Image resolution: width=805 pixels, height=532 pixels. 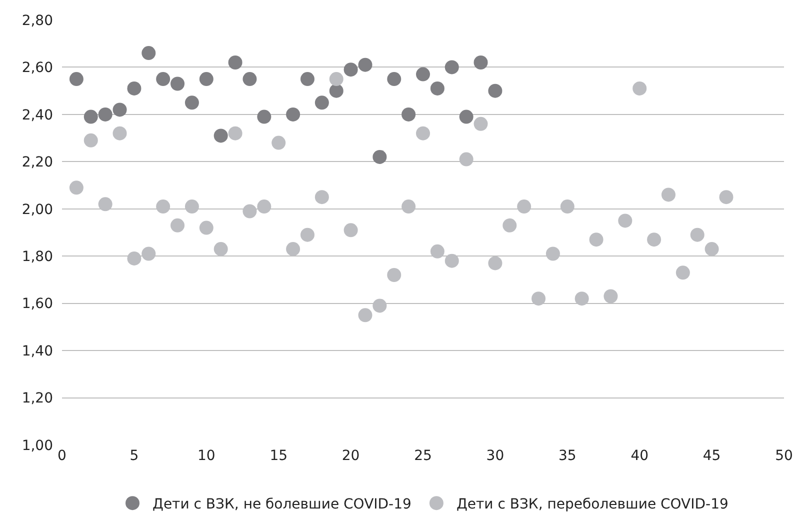 I want to click on x-tick-label: 15, so click(x=279, y=456).